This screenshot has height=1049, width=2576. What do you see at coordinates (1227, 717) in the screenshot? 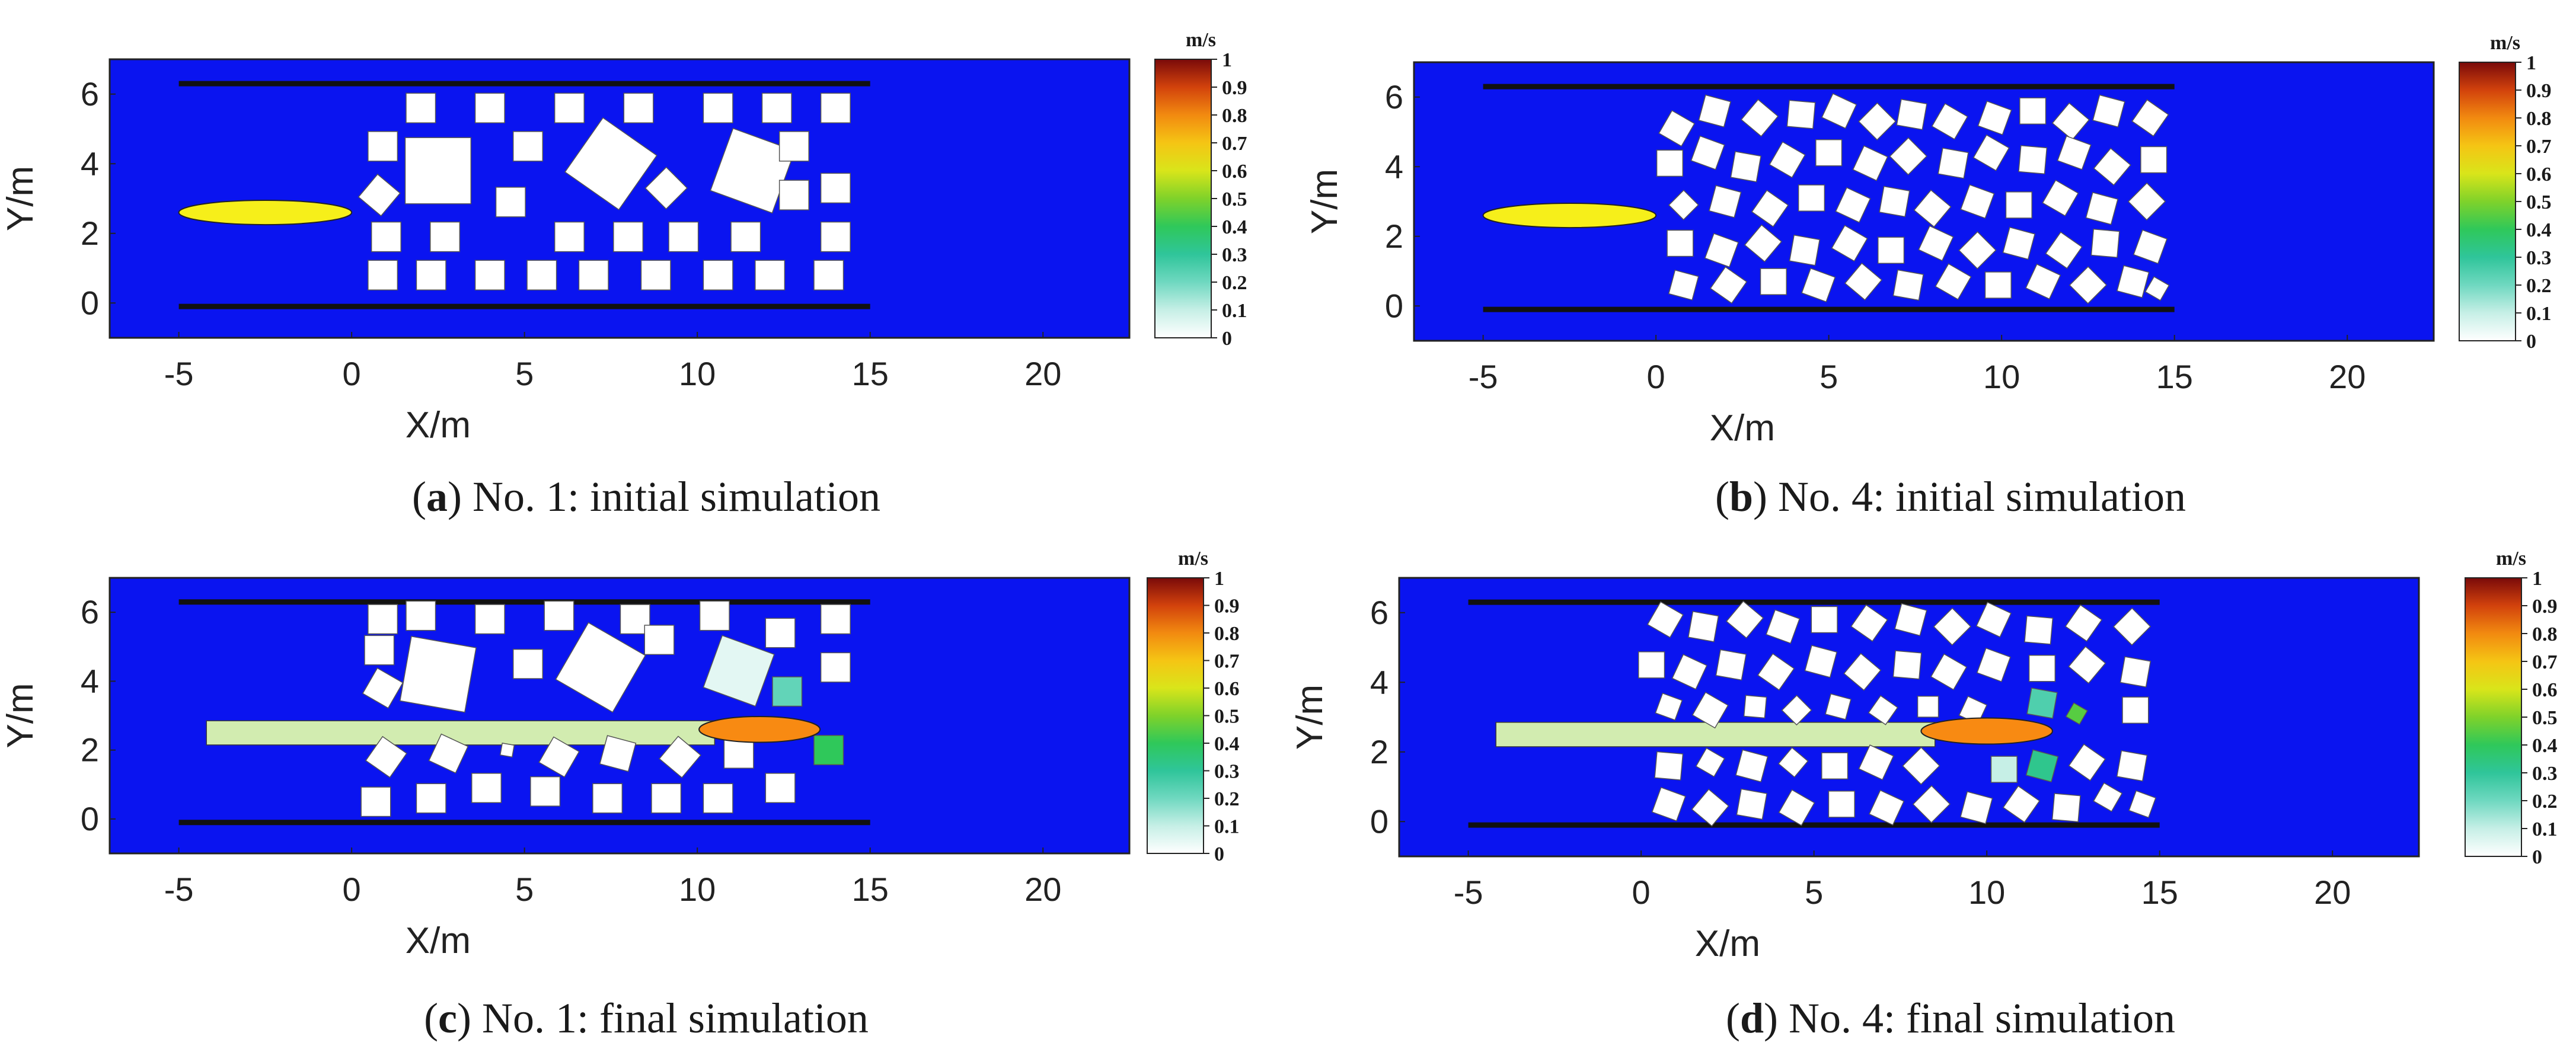
I see `colorbar-tick-label: 0.5` at bounding box center [1227, 717].